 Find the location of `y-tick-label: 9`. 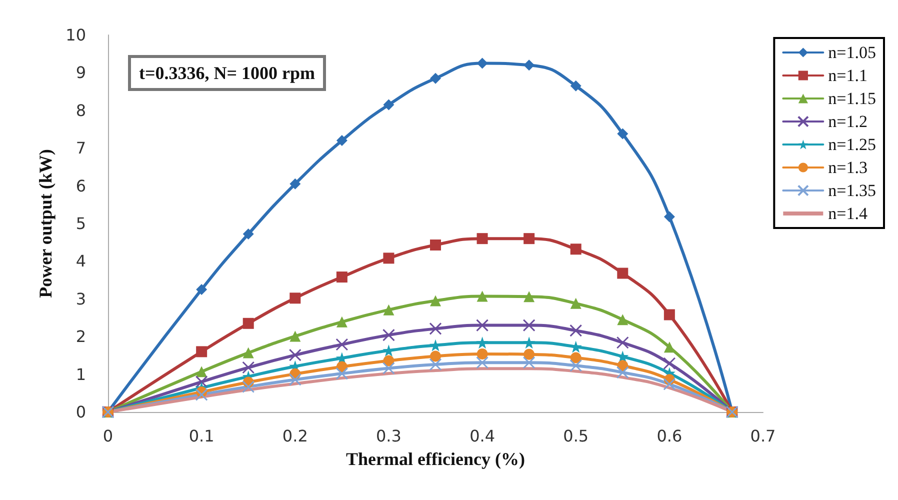

y-tick-label: 9 is located at coordinates (81, 72).